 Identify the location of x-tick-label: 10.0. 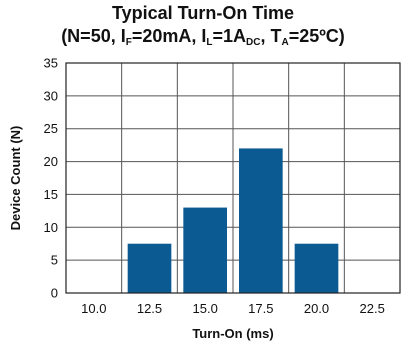
(93, 308).